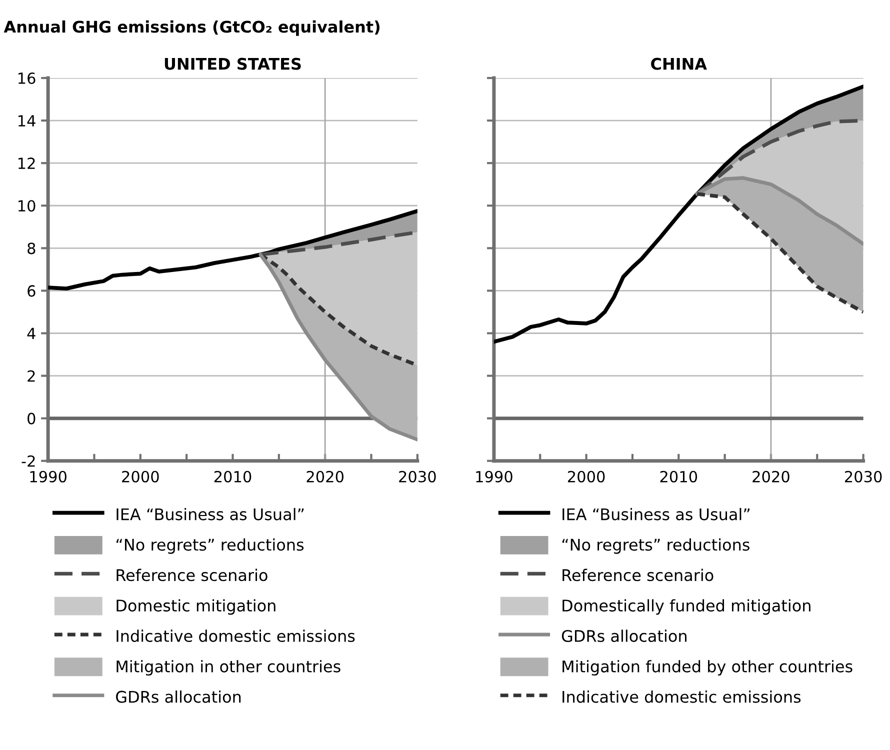 The width and height of the screenshot is (890, 750). What do you see at coordinates (26, 163) in the screenshot?
I see `y-tick-label: 12` at bounding box center [26, 163].